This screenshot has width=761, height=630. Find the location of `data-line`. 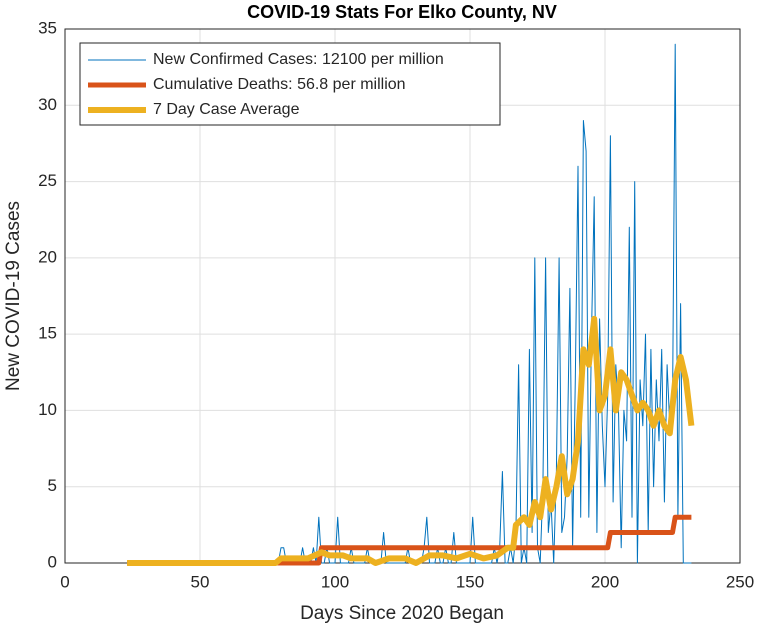

data-line is located at coordinates (409, 540).